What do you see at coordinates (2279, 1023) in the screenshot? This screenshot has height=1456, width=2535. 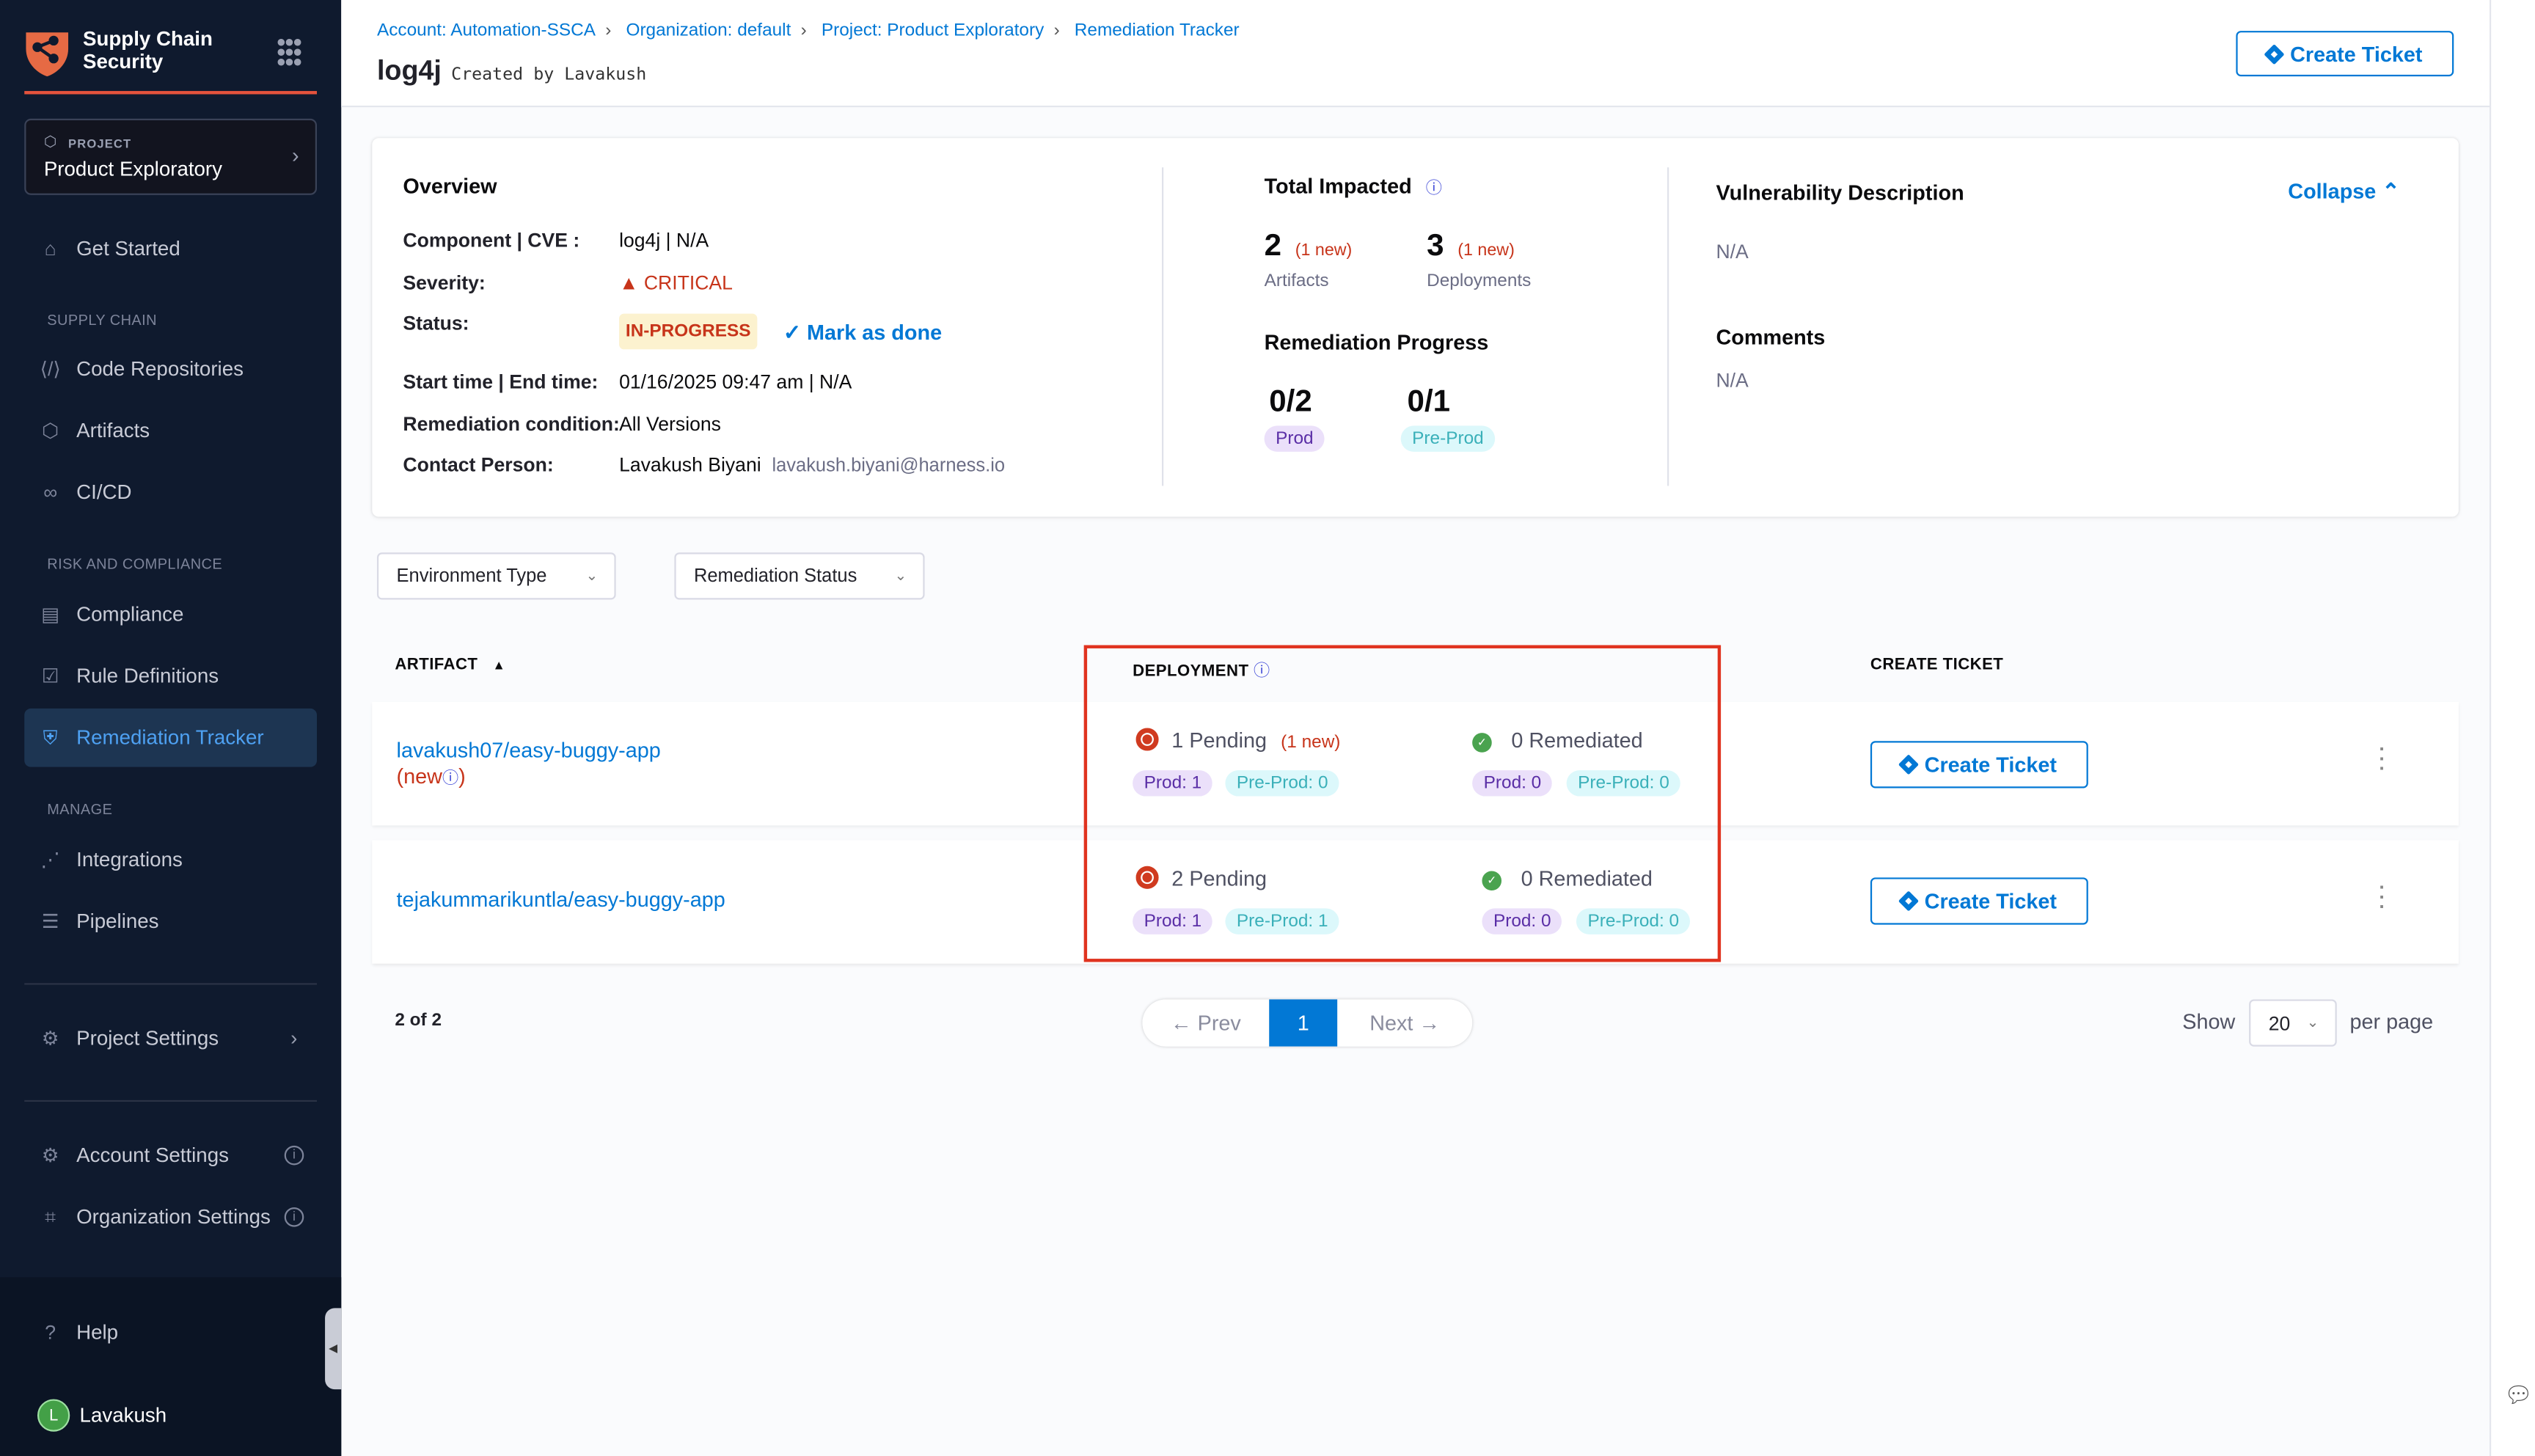 I see `page-size-value: 20` at bounding box center [2279, 1023].